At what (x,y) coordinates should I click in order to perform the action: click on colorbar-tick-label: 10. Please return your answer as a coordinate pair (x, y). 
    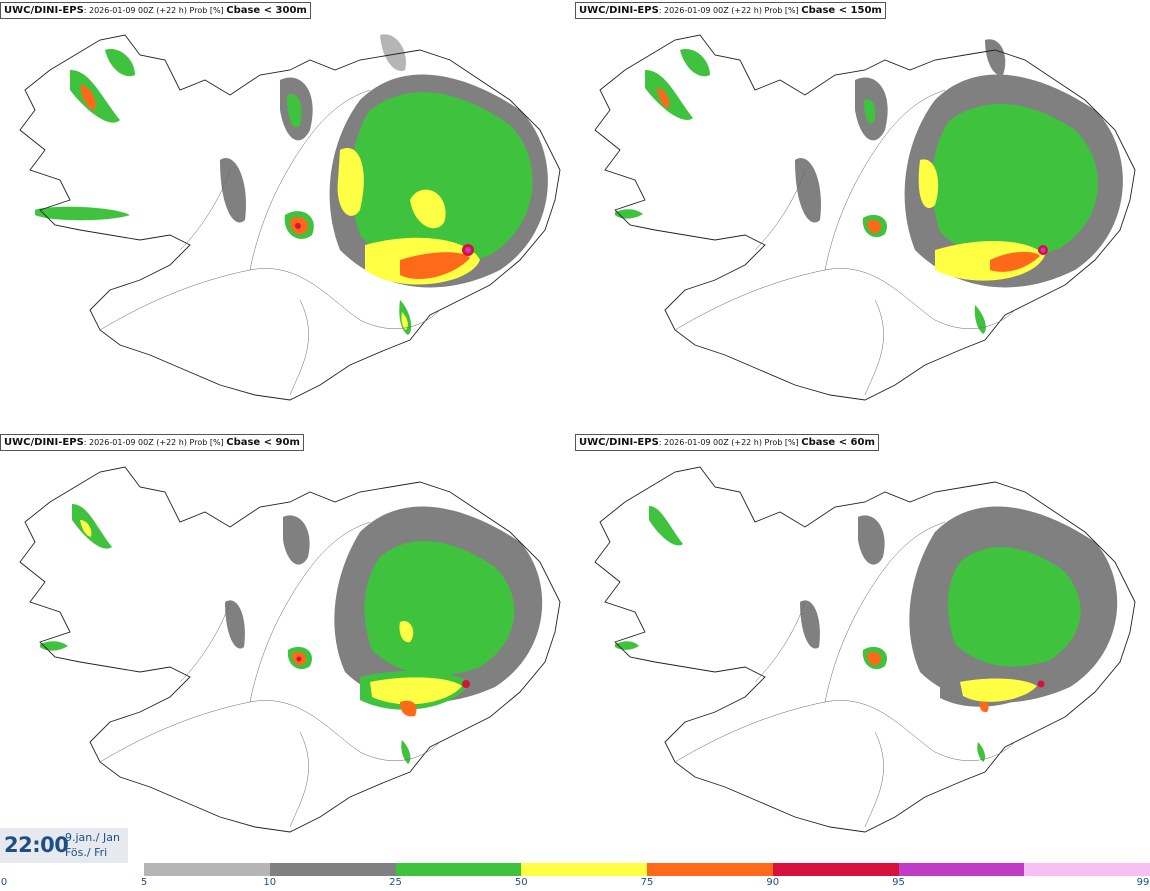
    Looking at the image, I should click on (270, 882).